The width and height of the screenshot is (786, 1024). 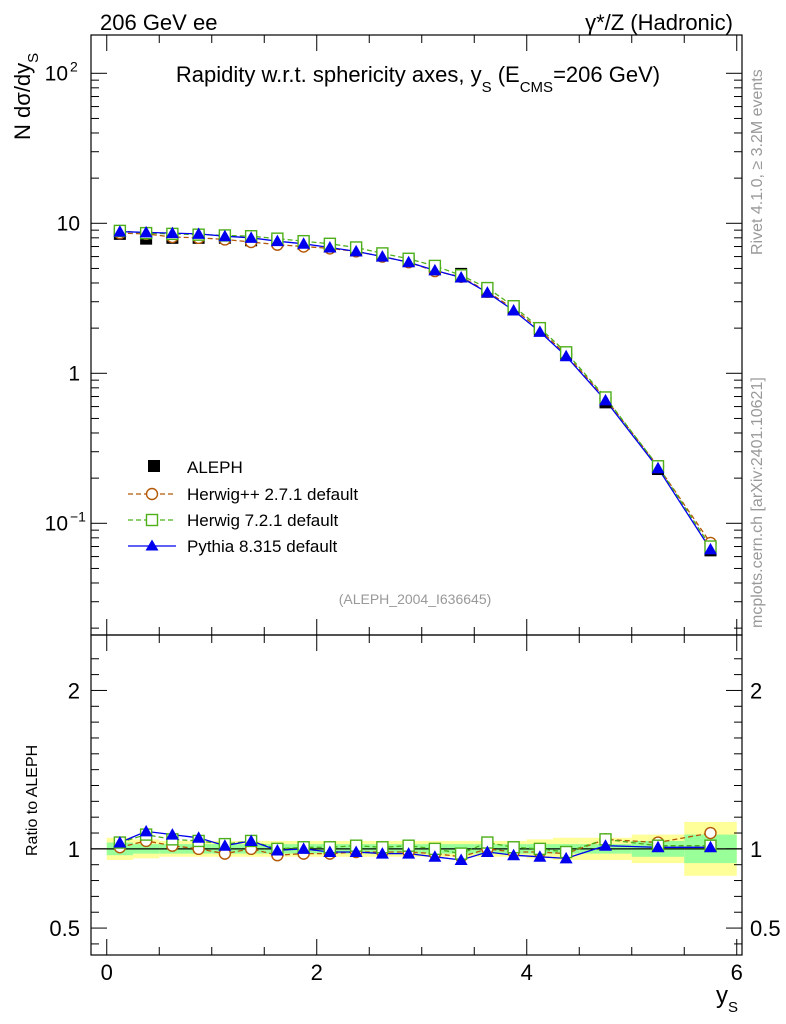 What do you see at coordinates (74, 849) in the screenshot?
I see `ratio-y-tick-label-left: 1` at bounding box center [74, 849].